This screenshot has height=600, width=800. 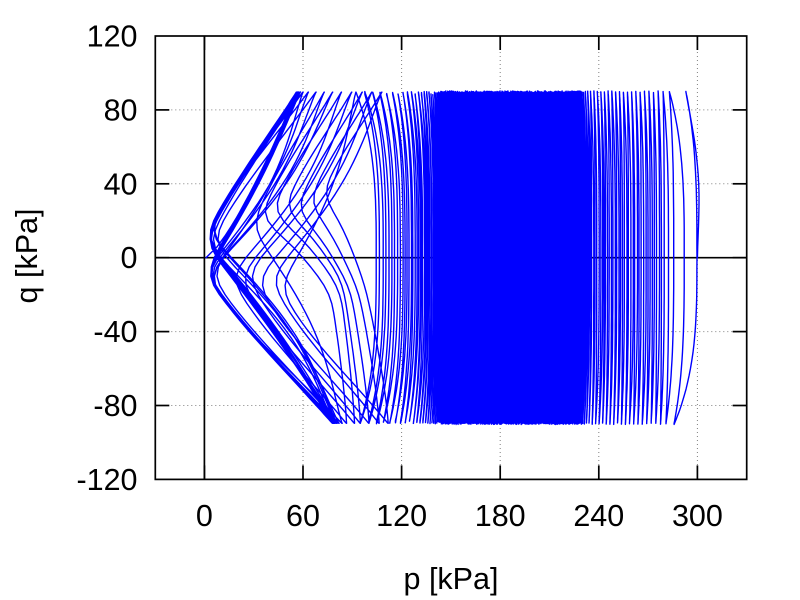 What do you see at coordinates (121, 110) in the screenshot?
I see `svg-text: 80` at bounding box center [121, 110].